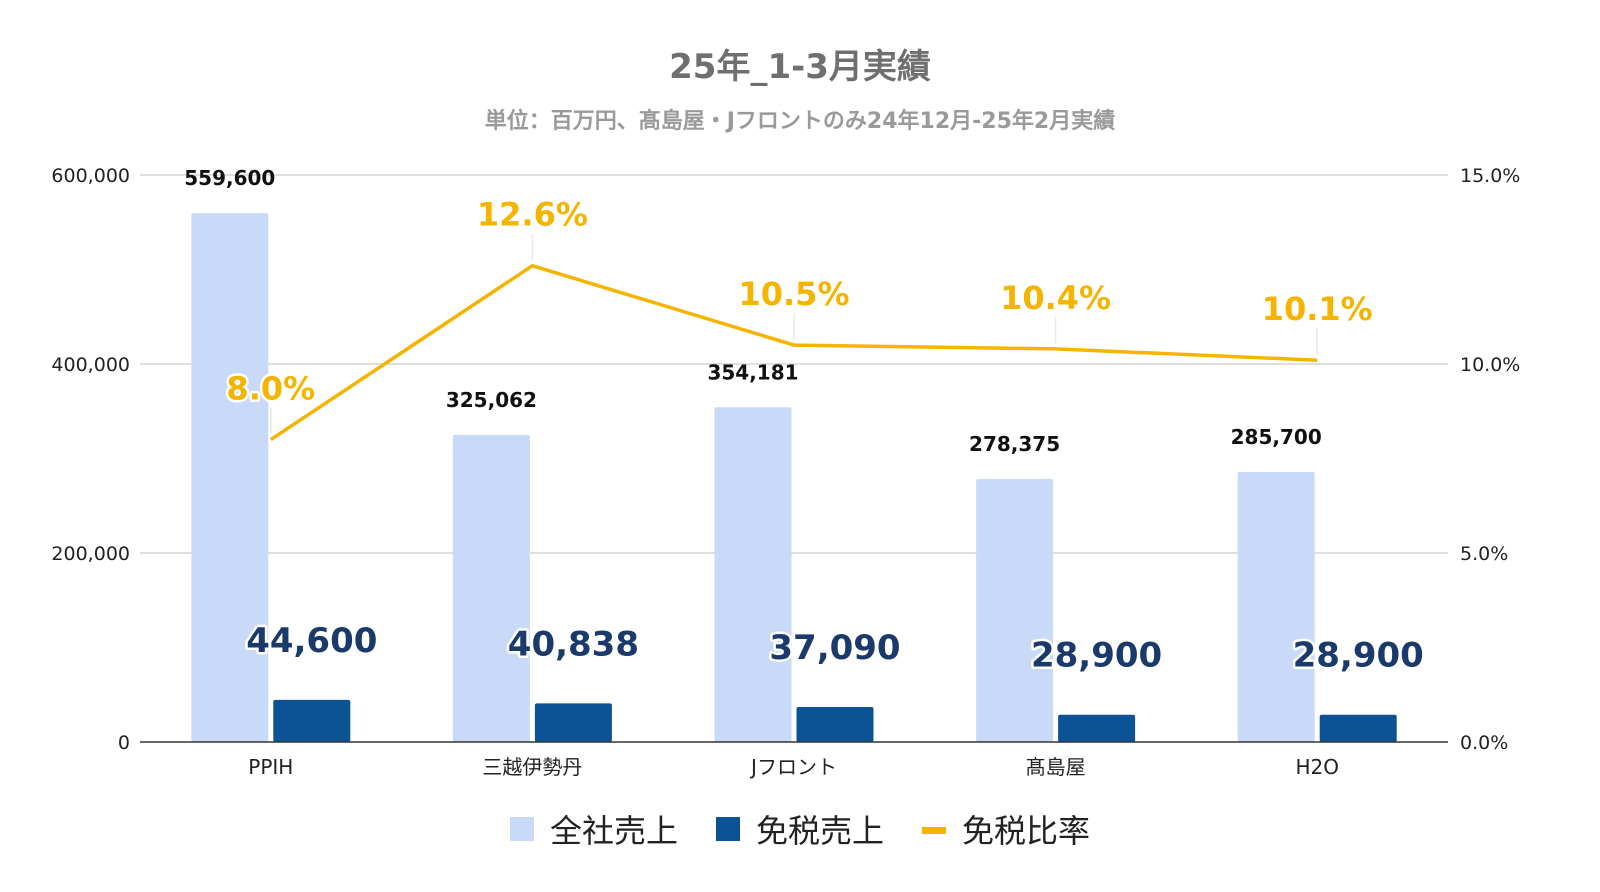 The width and height of the screenshot is (1600, 892). I want to click on label-total-sales: 559,600, so click(229, 178).